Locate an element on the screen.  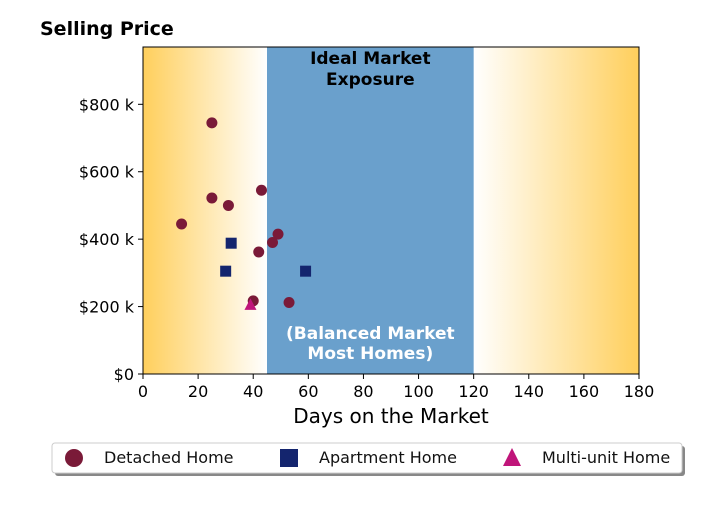
legend-label-multi-unit: Multi-unit Home is located at coordinates (606, 457).